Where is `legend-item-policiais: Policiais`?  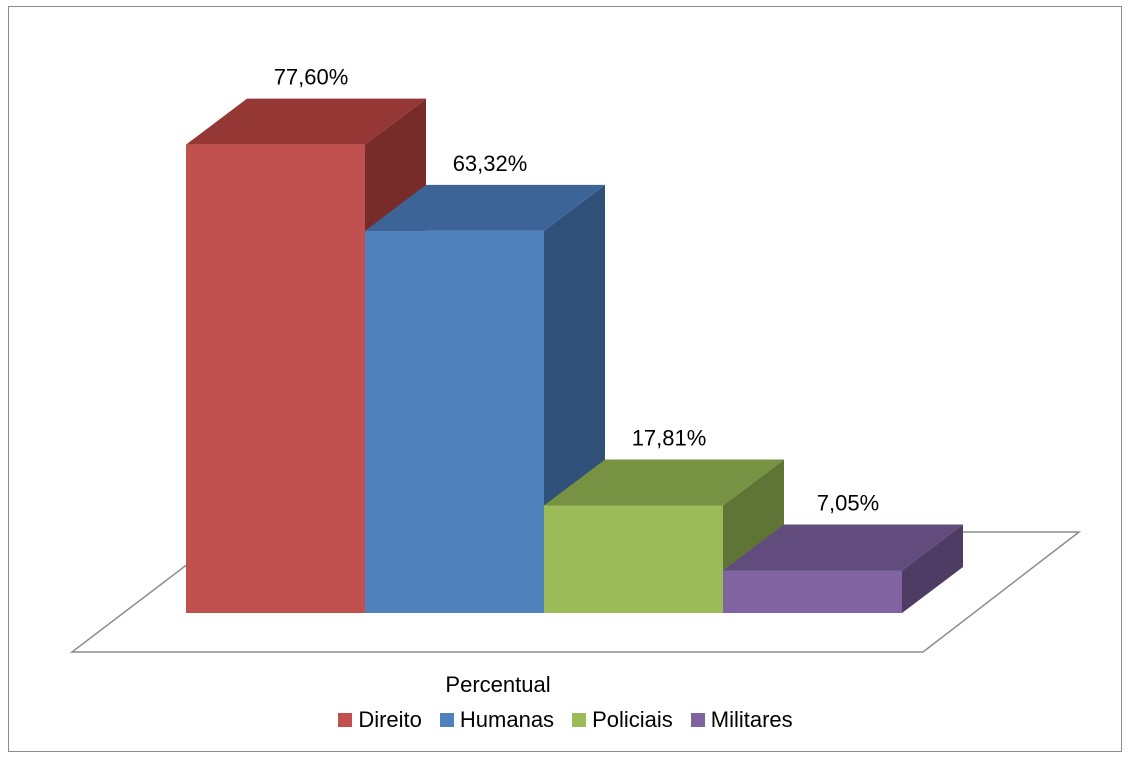 legend-item-policiais: Policiais is located at coordinates (622, 720).